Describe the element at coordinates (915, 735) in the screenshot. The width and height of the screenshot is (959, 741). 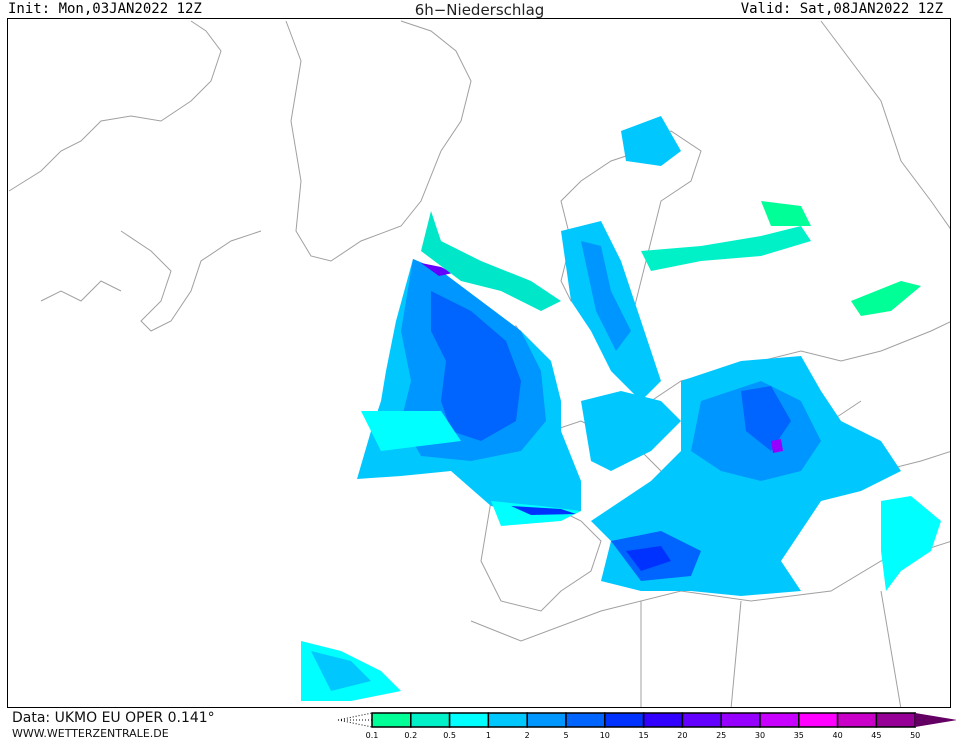
I see `legend-tick-label: 50` at that location.